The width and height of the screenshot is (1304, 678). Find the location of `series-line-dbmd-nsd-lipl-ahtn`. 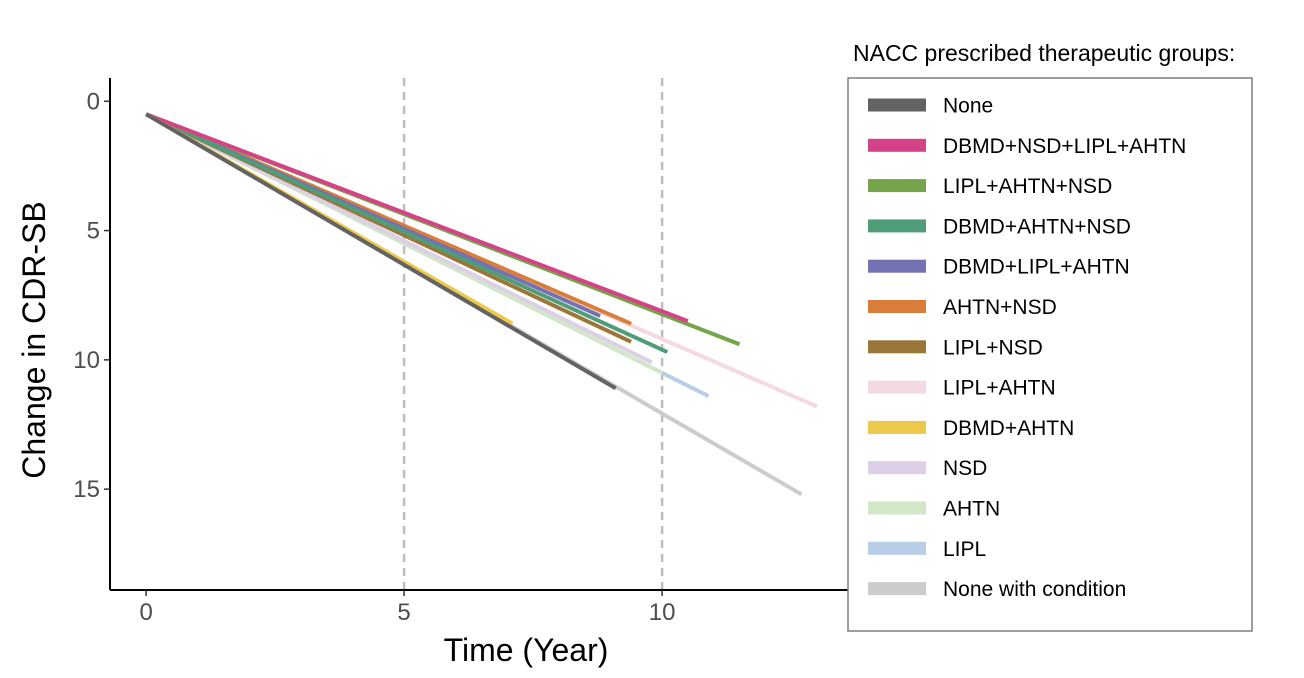

series-line-dbmd-nsd-lipl-ahtn is located at coordinates (417, 217).